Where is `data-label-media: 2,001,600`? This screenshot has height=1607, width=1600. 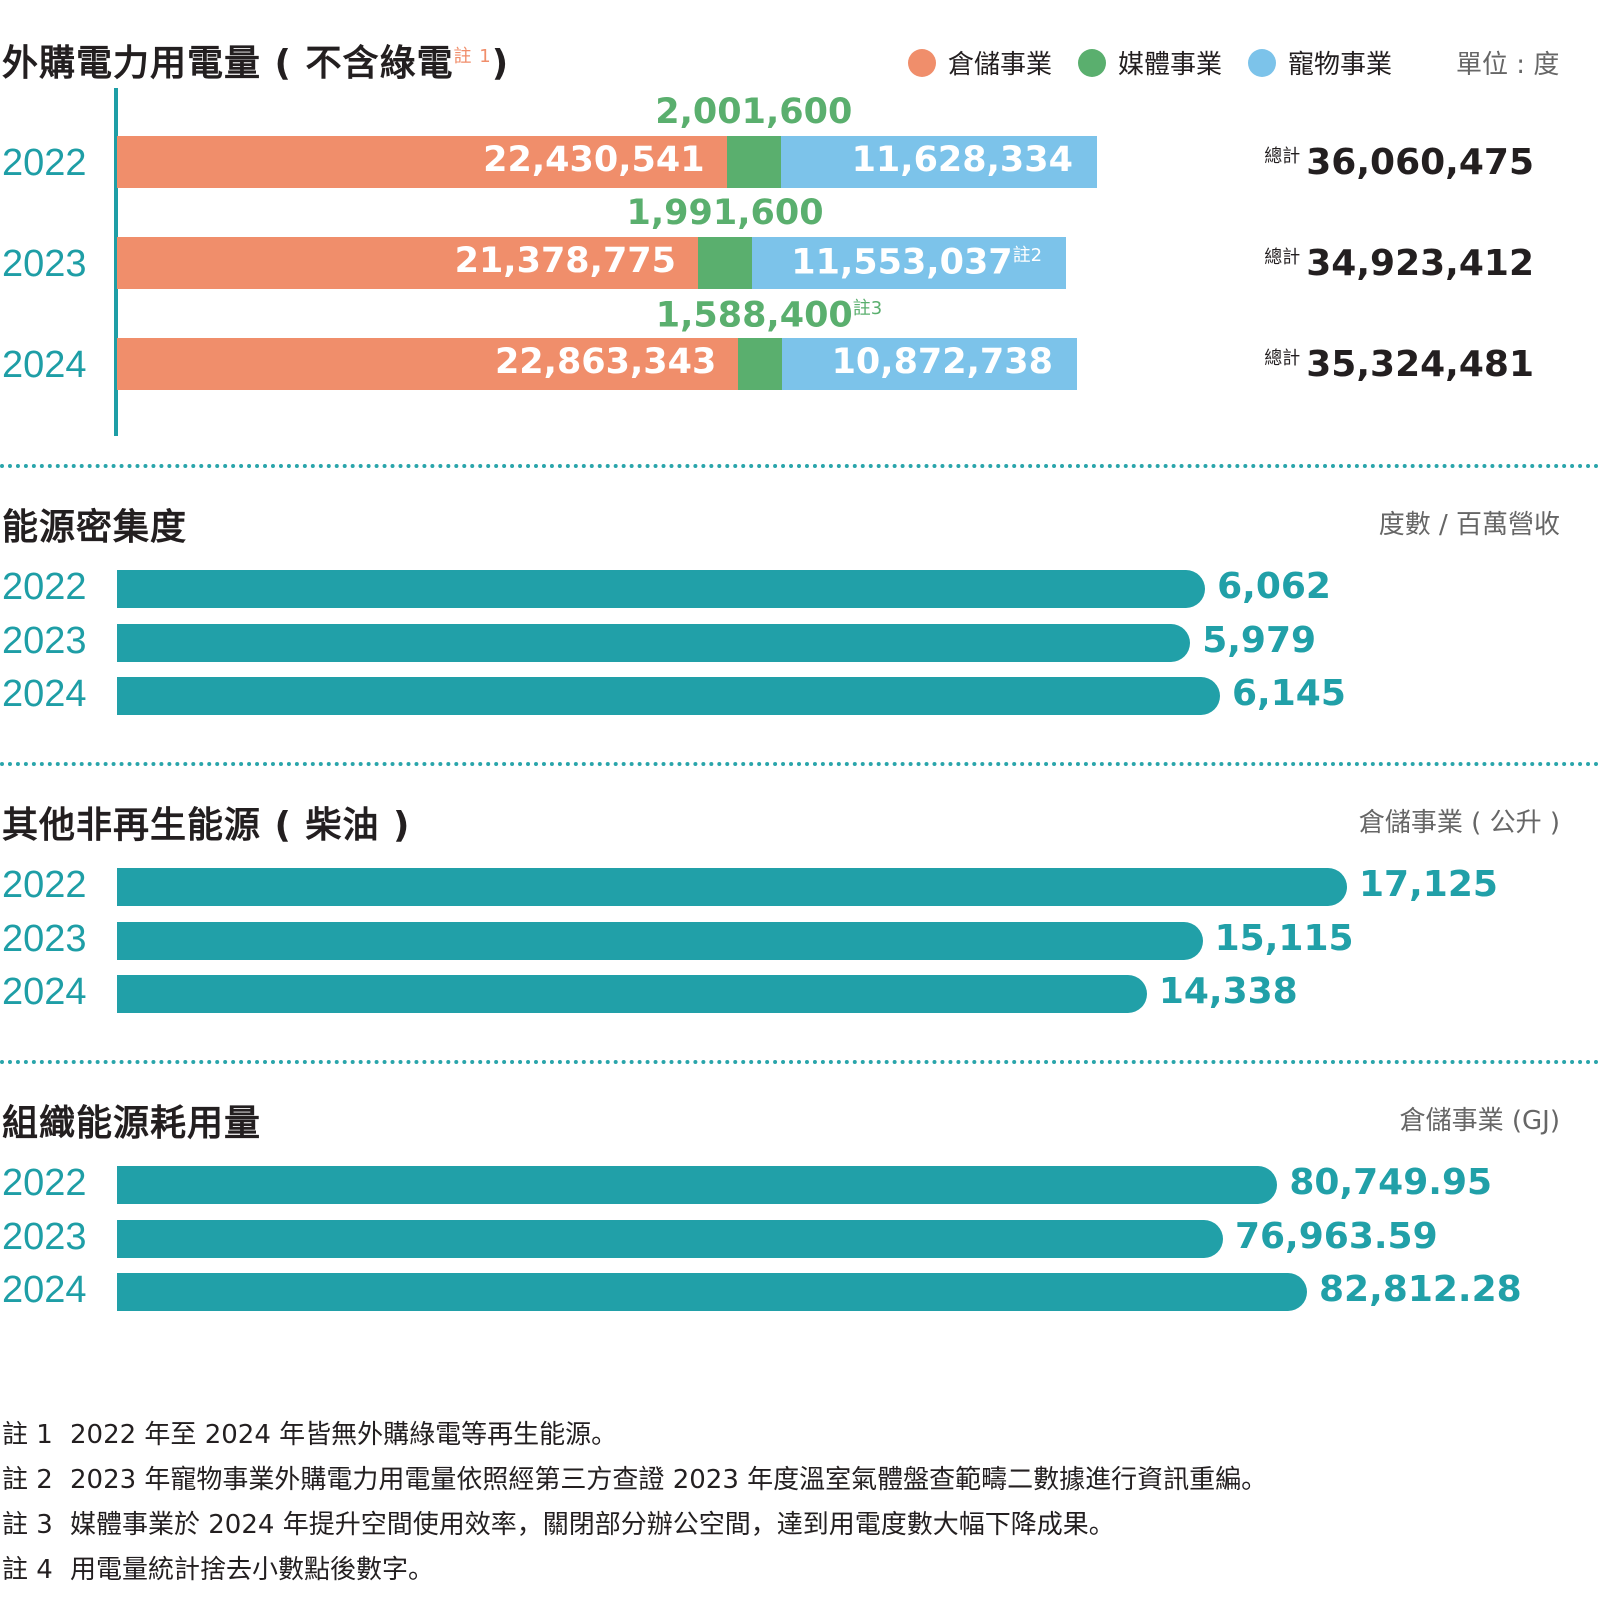 data-label-media: 2,001,600 is located at coordinates (754, 112).